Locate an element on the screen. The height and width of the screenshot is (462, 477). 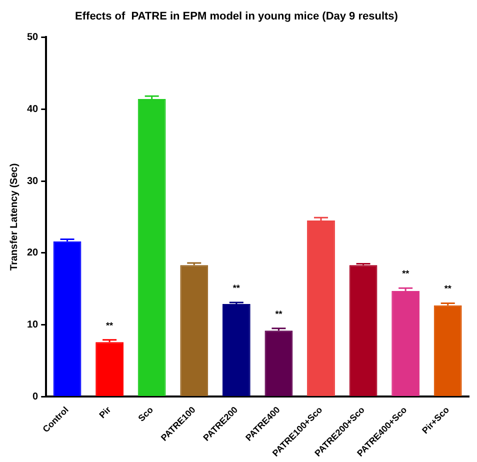
y-tick-label: 20 is located at coordinates (33, 253).